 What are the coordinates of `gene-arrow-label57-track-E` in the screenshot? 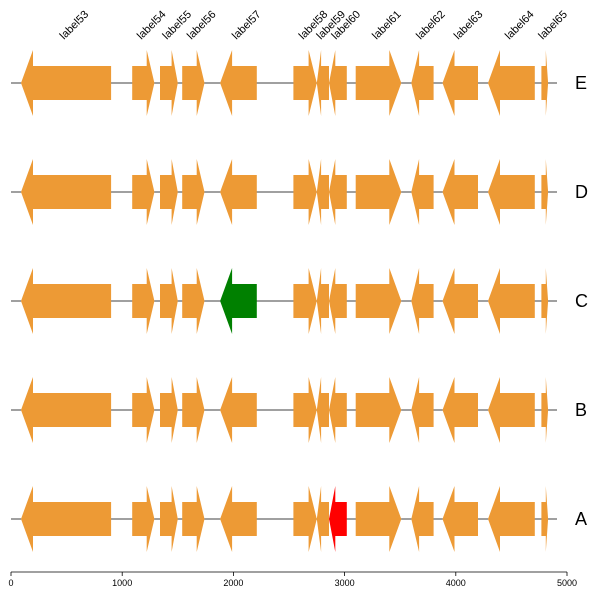 It's located at (238, 83).